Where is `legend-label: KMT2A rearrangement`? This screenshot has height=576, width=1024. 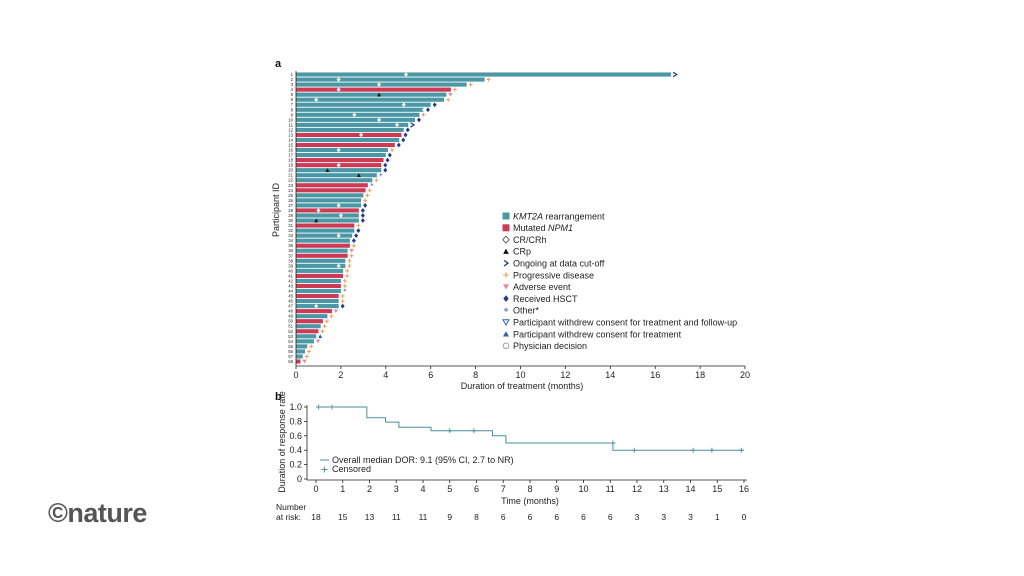
legend-label: KMT2A rearrangement is located at coordinates (559, 216).